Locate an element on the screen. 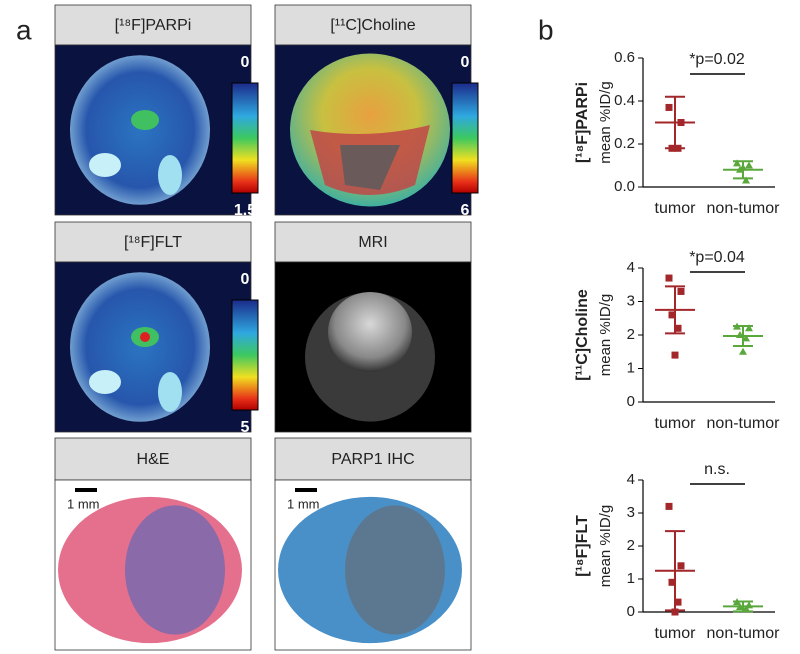  colorbar-label: 6 is located at coordinates (465, 210).